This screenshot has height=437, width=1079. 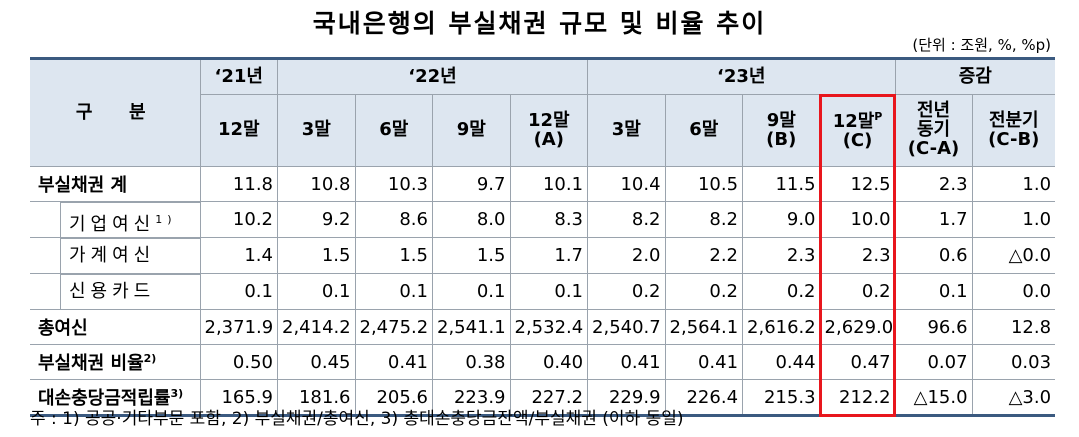 I want to click on value-cell: 2,540.7, so click(x=626, y=327).